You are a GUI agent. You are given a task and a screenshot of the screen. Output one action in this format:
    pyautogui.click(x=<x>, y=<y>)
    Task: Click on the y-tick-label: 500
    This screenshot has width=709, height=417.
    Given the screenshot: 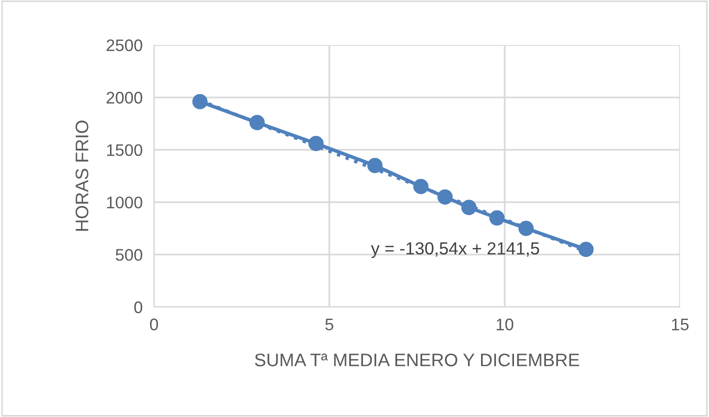 What is the action you would take?
    pyautogui.click(x=129, y=255)
    